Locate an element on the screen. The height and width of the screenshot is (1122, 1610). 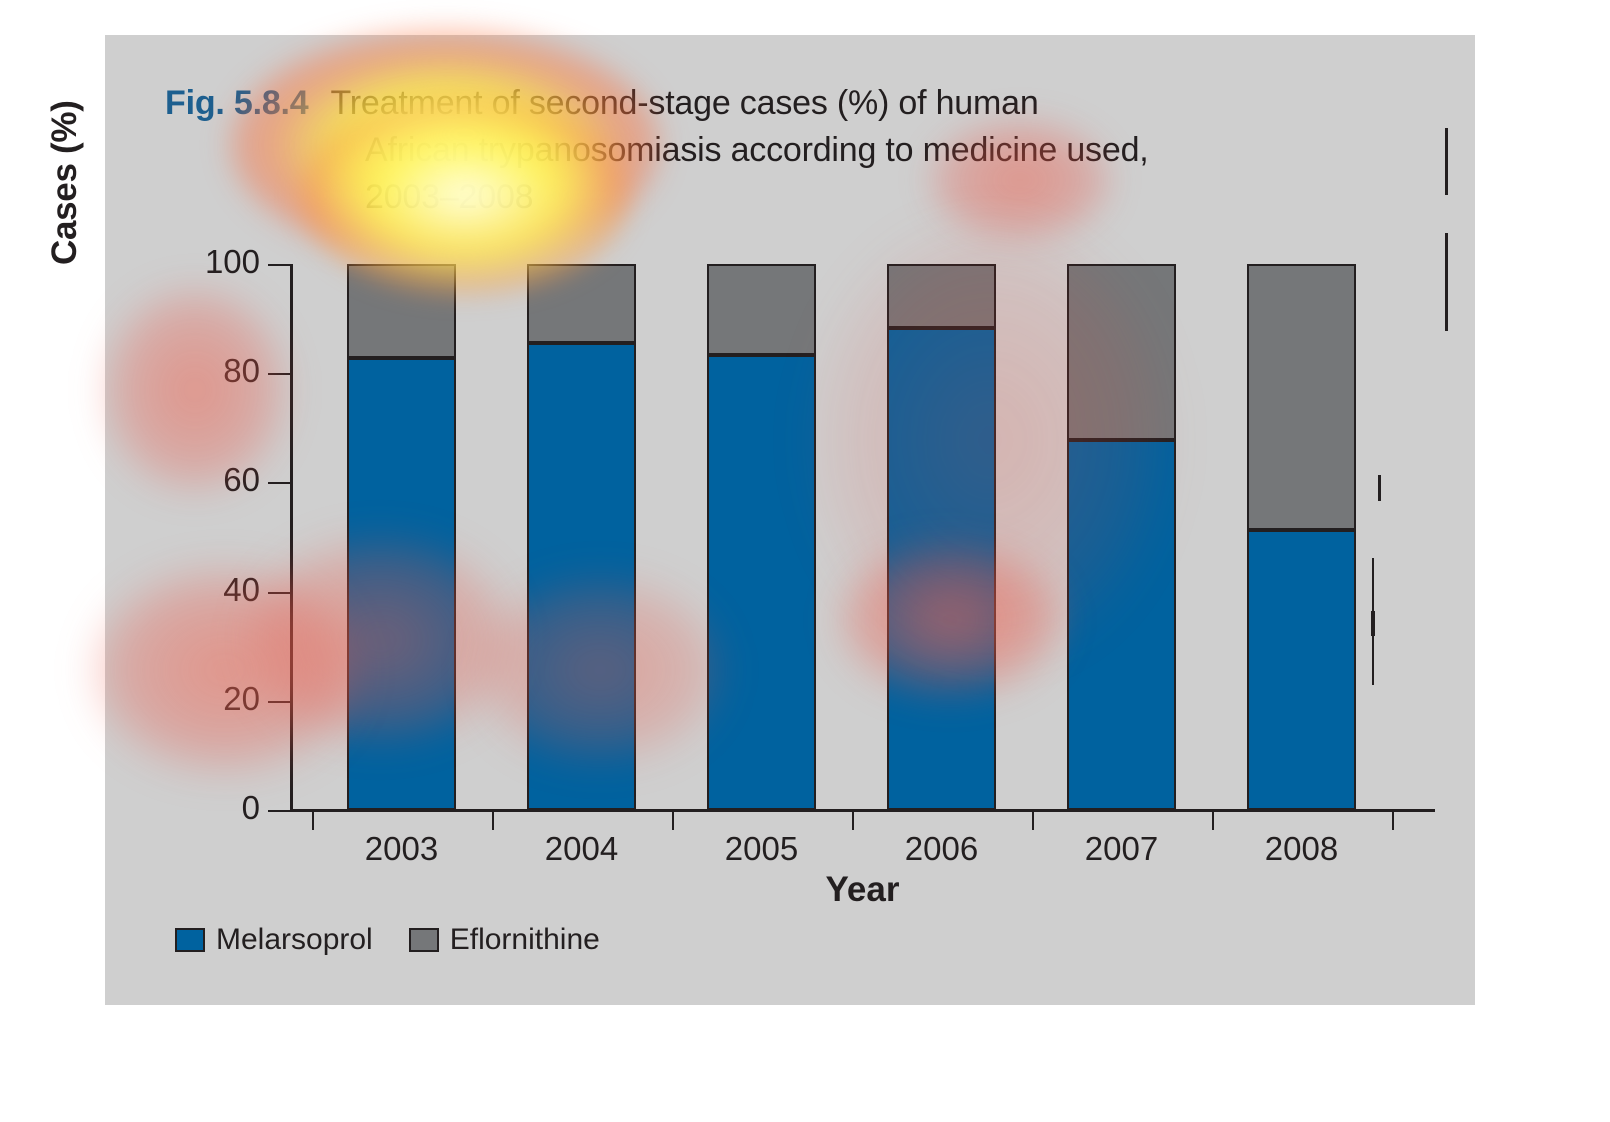
legend-label: Eflornithine is located at coordinates (524, 939).